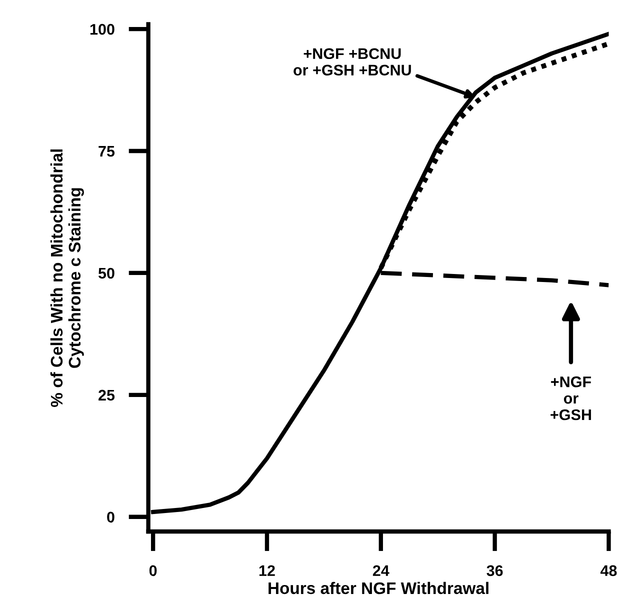  What do you see at coordinates (106, 395) in the screenshot?
I see `y-tick-label: 25` at bounding box center [106, 395].